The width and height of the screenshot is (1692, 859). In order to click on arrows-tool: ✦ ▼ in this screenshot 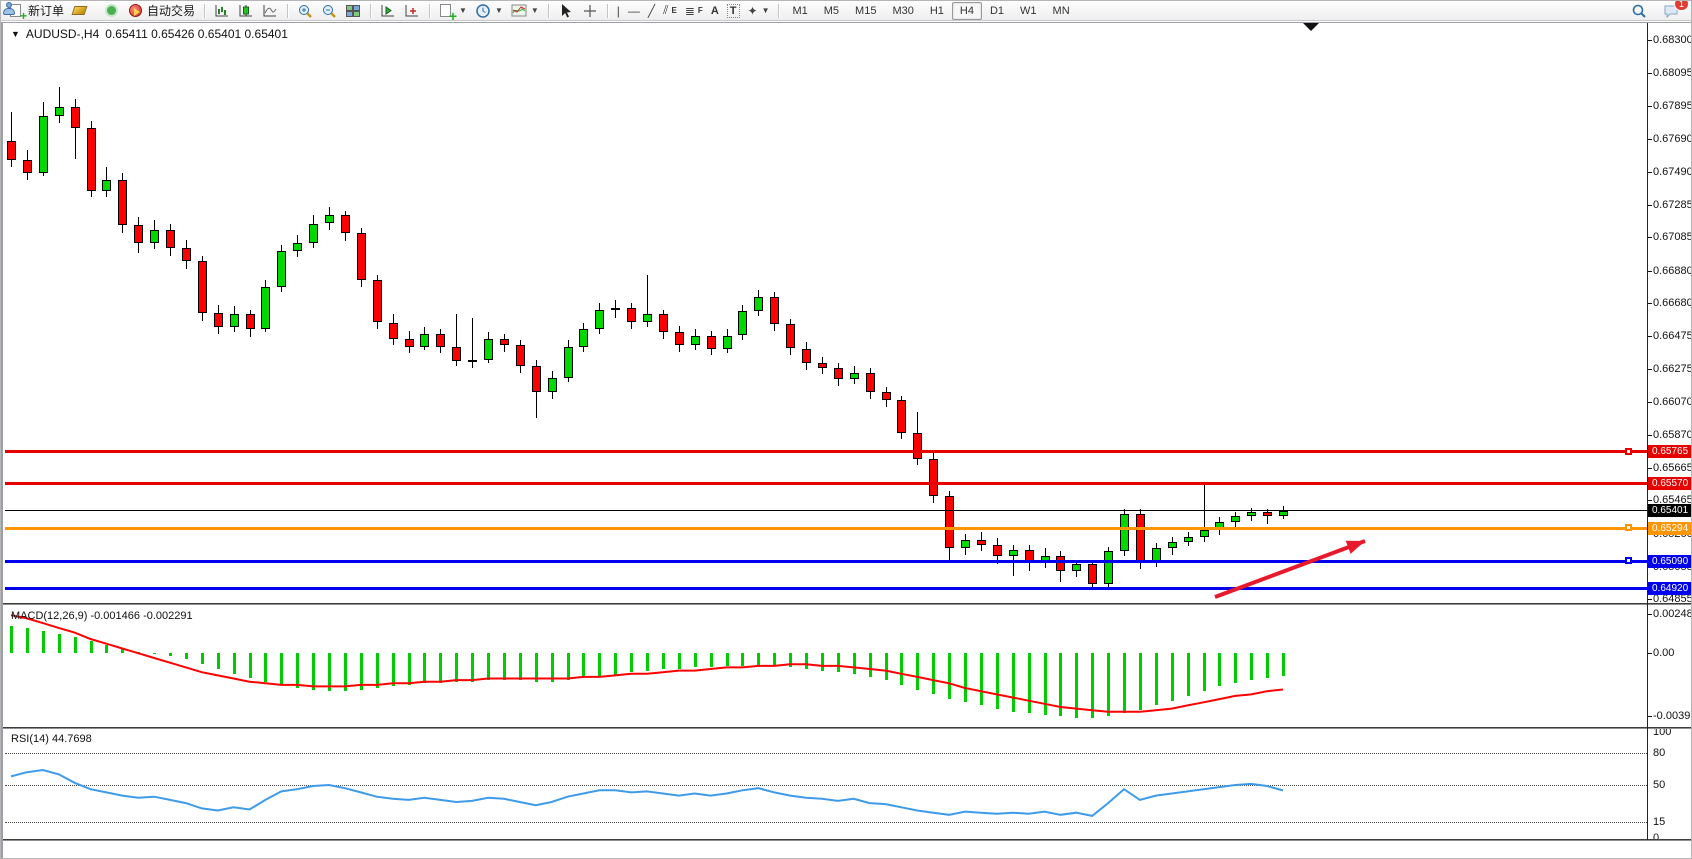, I will do `click(759, 11)`.